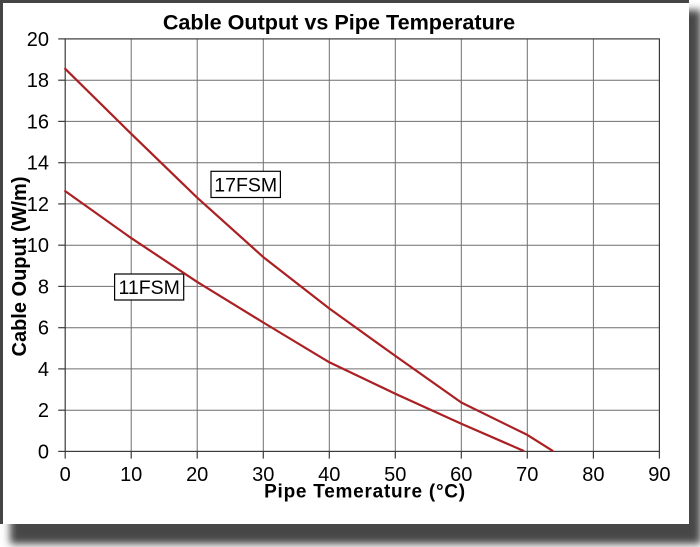 Image resolution: width=700 pixels, height=547 pixels. Describe the element at coordinates (38, 81) in the screenshot. I see `svg-text: 18` at that location.